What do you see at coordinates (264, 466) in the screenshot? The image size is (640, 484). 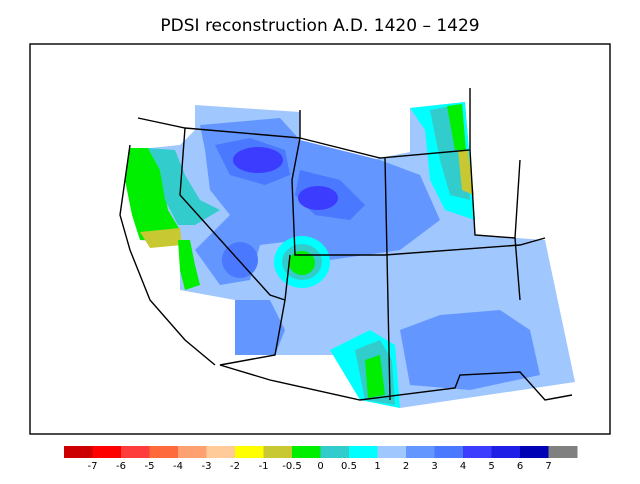 I see `colorbar-tick-label: -1` at bounding box center [264, 466].